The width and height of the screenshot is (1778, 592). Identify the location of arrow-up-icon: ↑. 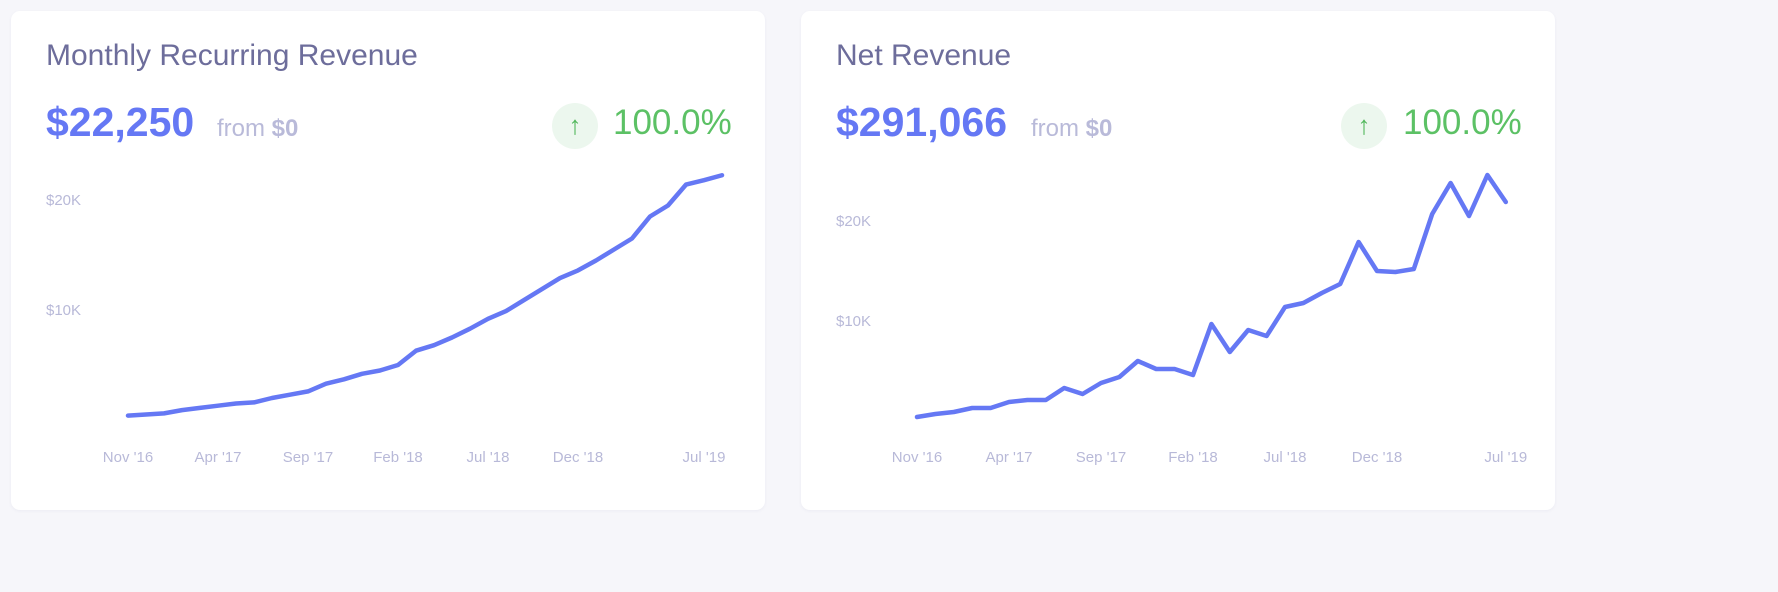
(1364, 126).